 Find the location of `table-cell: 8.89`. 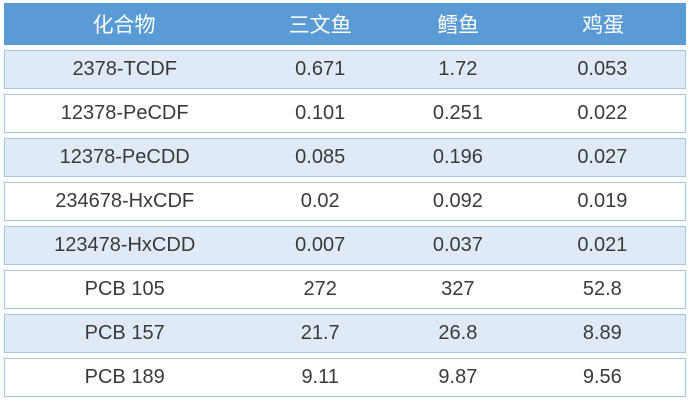

table-cell: 8.89 is located at coordinates (602, 333).